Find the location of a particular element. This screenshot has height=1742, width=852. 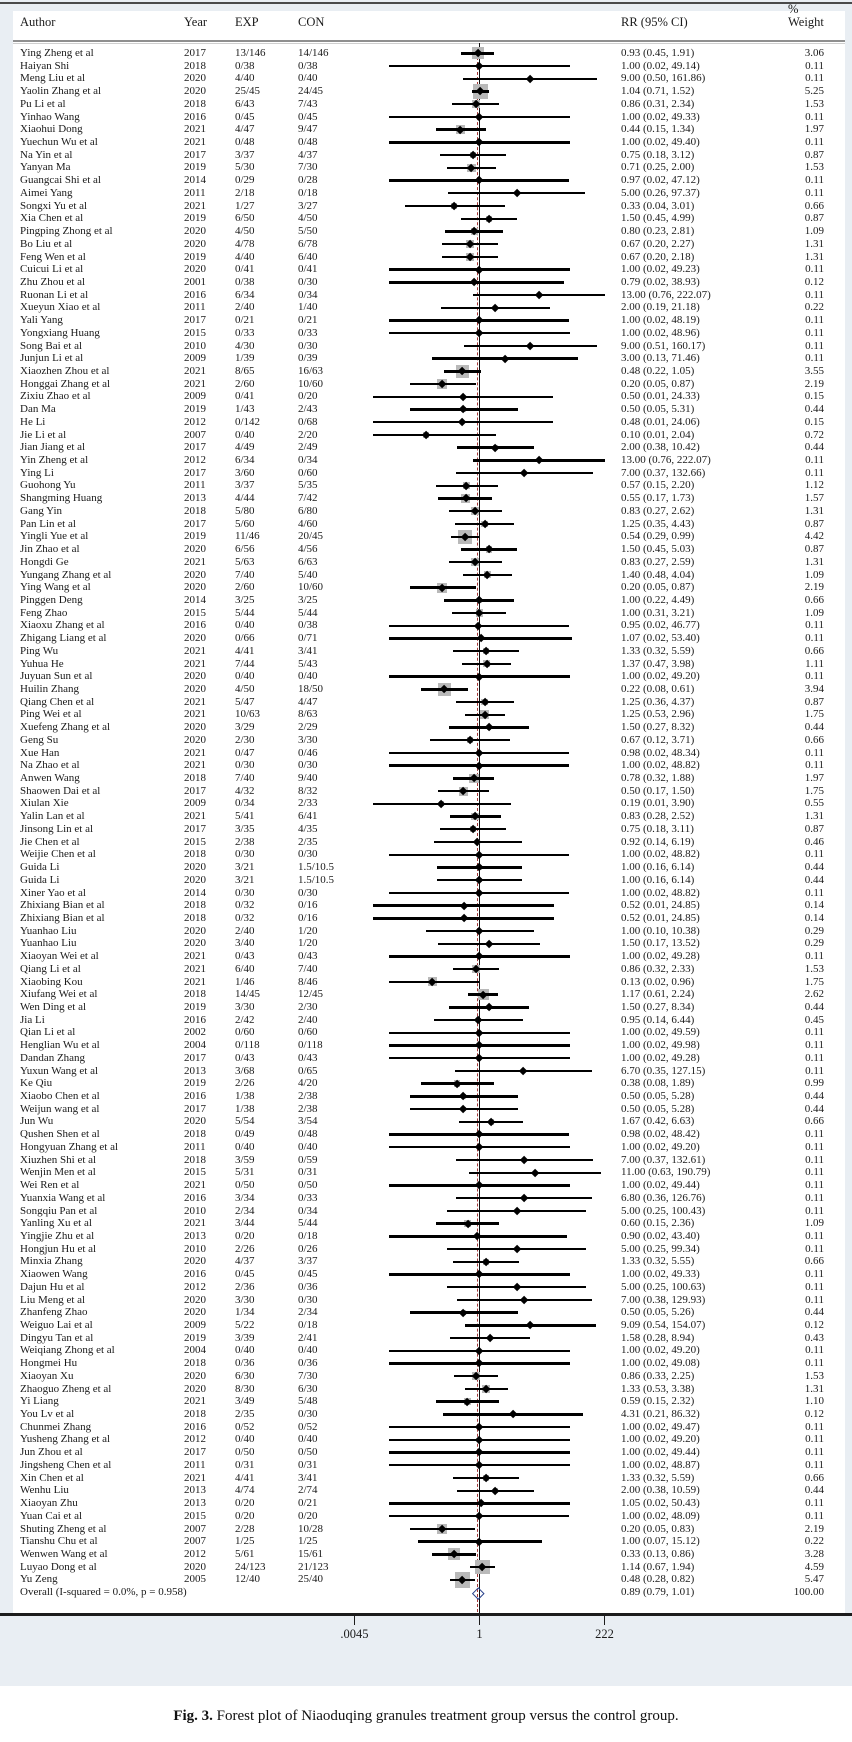

author-cell: Bo Liu et al is located at coordinates (46, 243).